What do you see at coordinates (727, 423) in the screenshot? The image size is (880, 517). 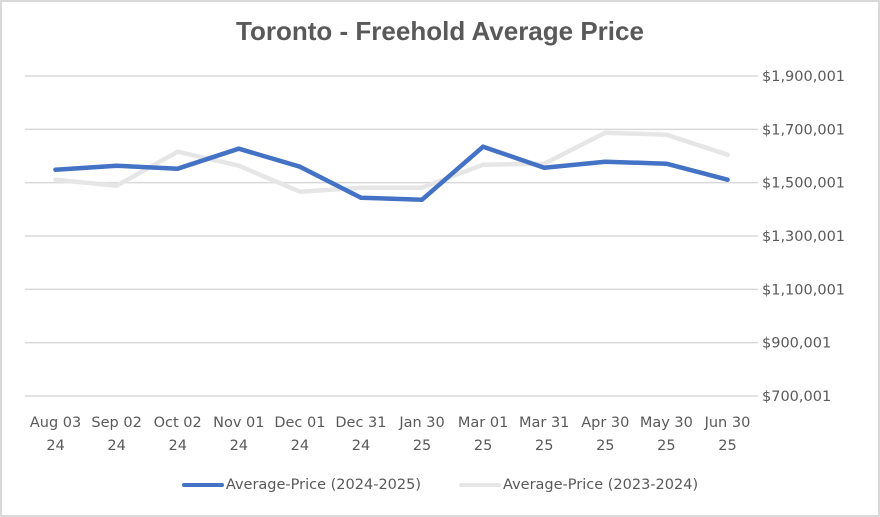 I see `x-tick-label: Jun 30` at bounding box center [727, 423].